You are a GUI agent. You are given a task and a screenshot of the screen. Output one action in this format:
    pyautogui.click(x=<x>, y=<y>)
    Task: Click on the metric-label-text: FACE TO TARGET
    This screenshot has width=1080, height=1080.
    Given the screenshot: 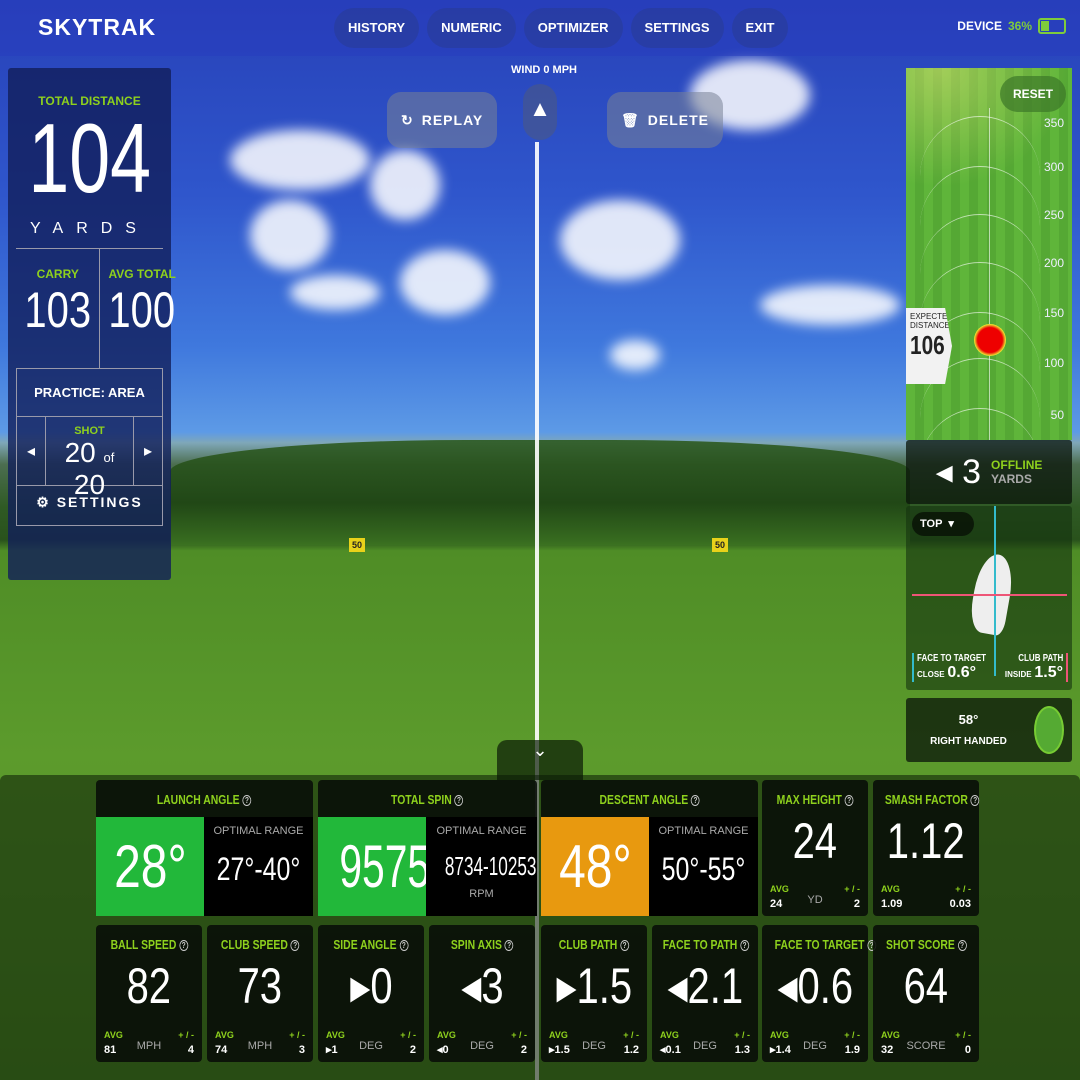 What is the action you would take?
    pyautogui.click(x=819, y=944)
    